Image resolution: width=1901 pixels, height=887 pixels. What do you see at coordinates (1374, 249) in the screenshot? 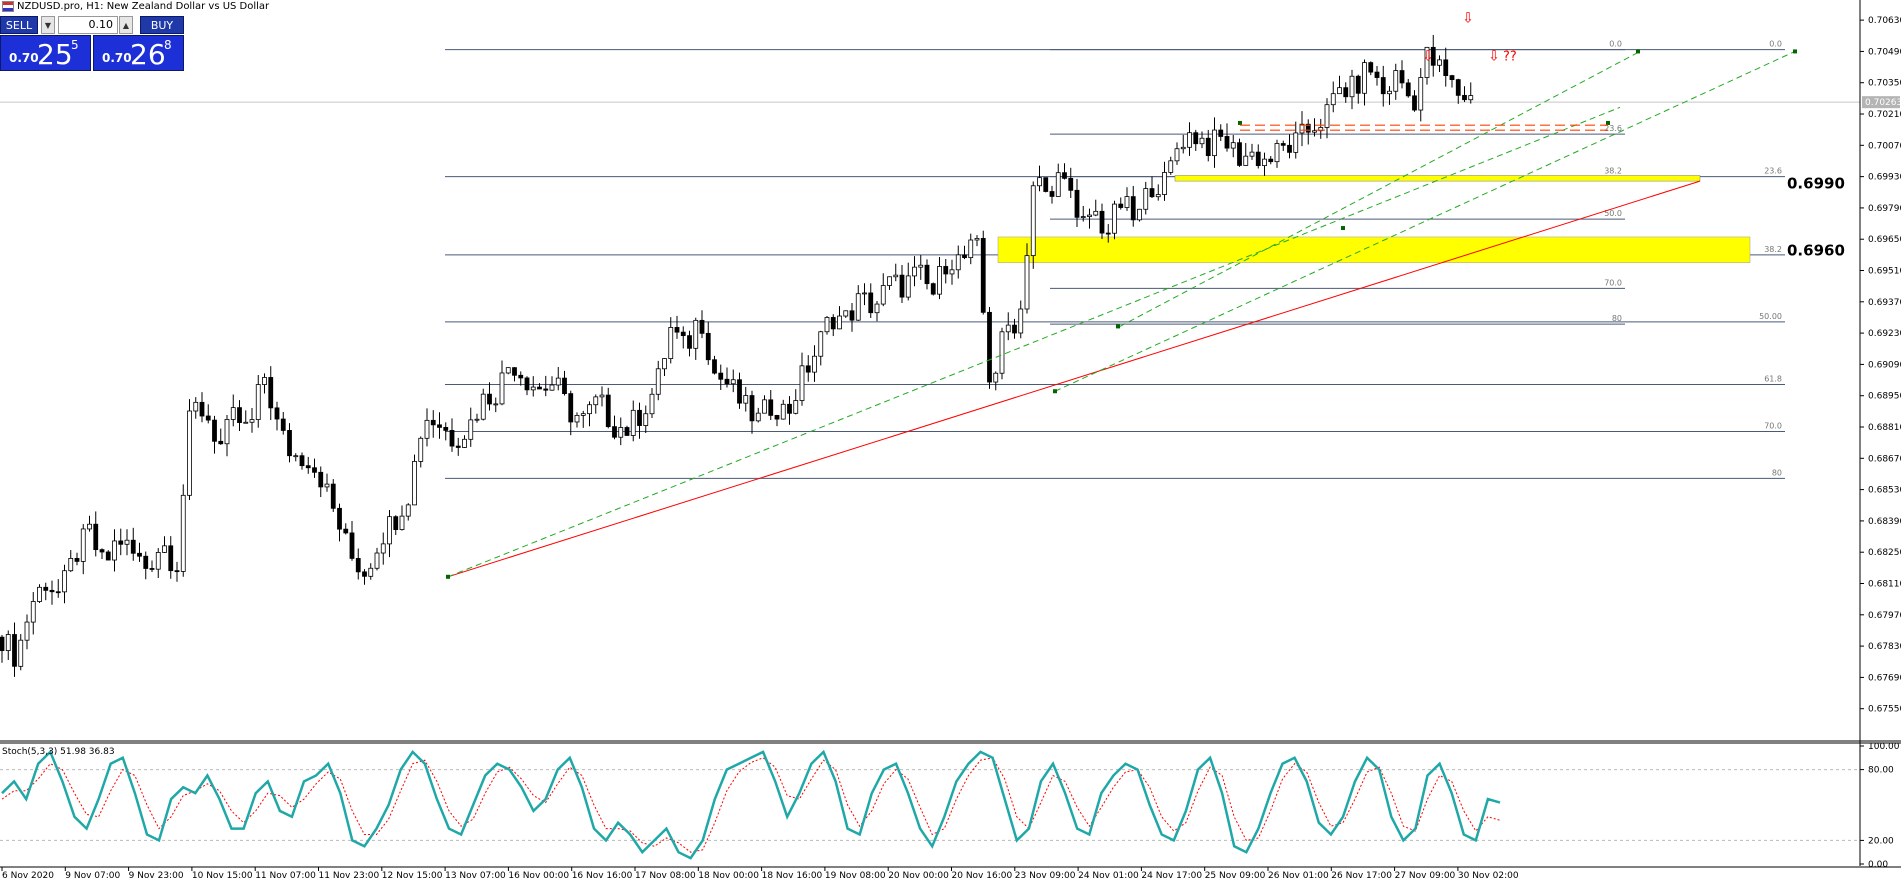
I see `zone-0960-highlight` at bounding box center [1374, 249].